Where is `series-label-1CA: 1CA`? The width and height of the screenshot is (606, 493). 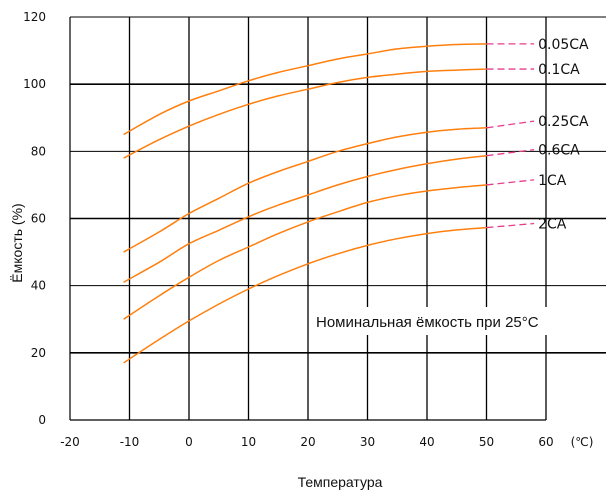
series-label-1CA: 1CA is located at coordinates (552, 181).